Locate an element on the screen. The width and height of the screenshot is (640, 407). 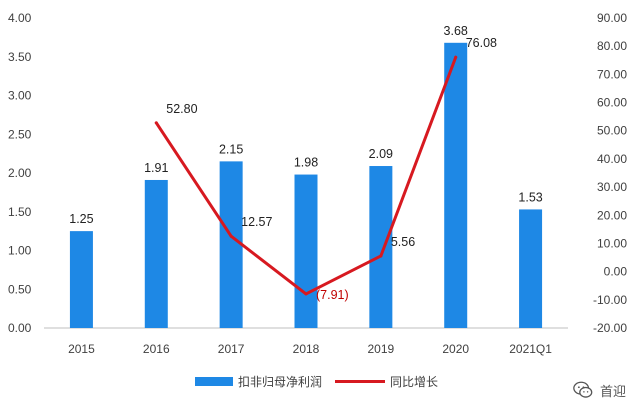
bar-data-label: 2.09 is located at coordinates (381, 154).